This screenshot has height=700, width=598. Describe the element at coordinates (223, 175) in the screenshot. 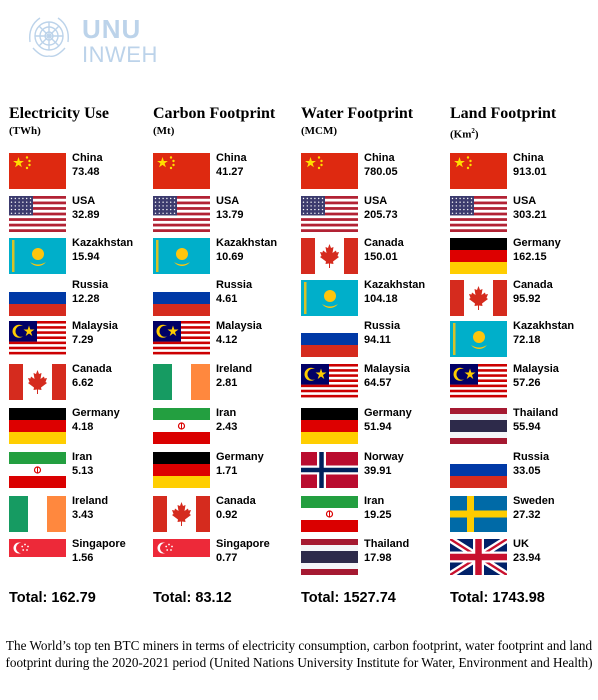

I see `country-row: China 41.27` at that location.